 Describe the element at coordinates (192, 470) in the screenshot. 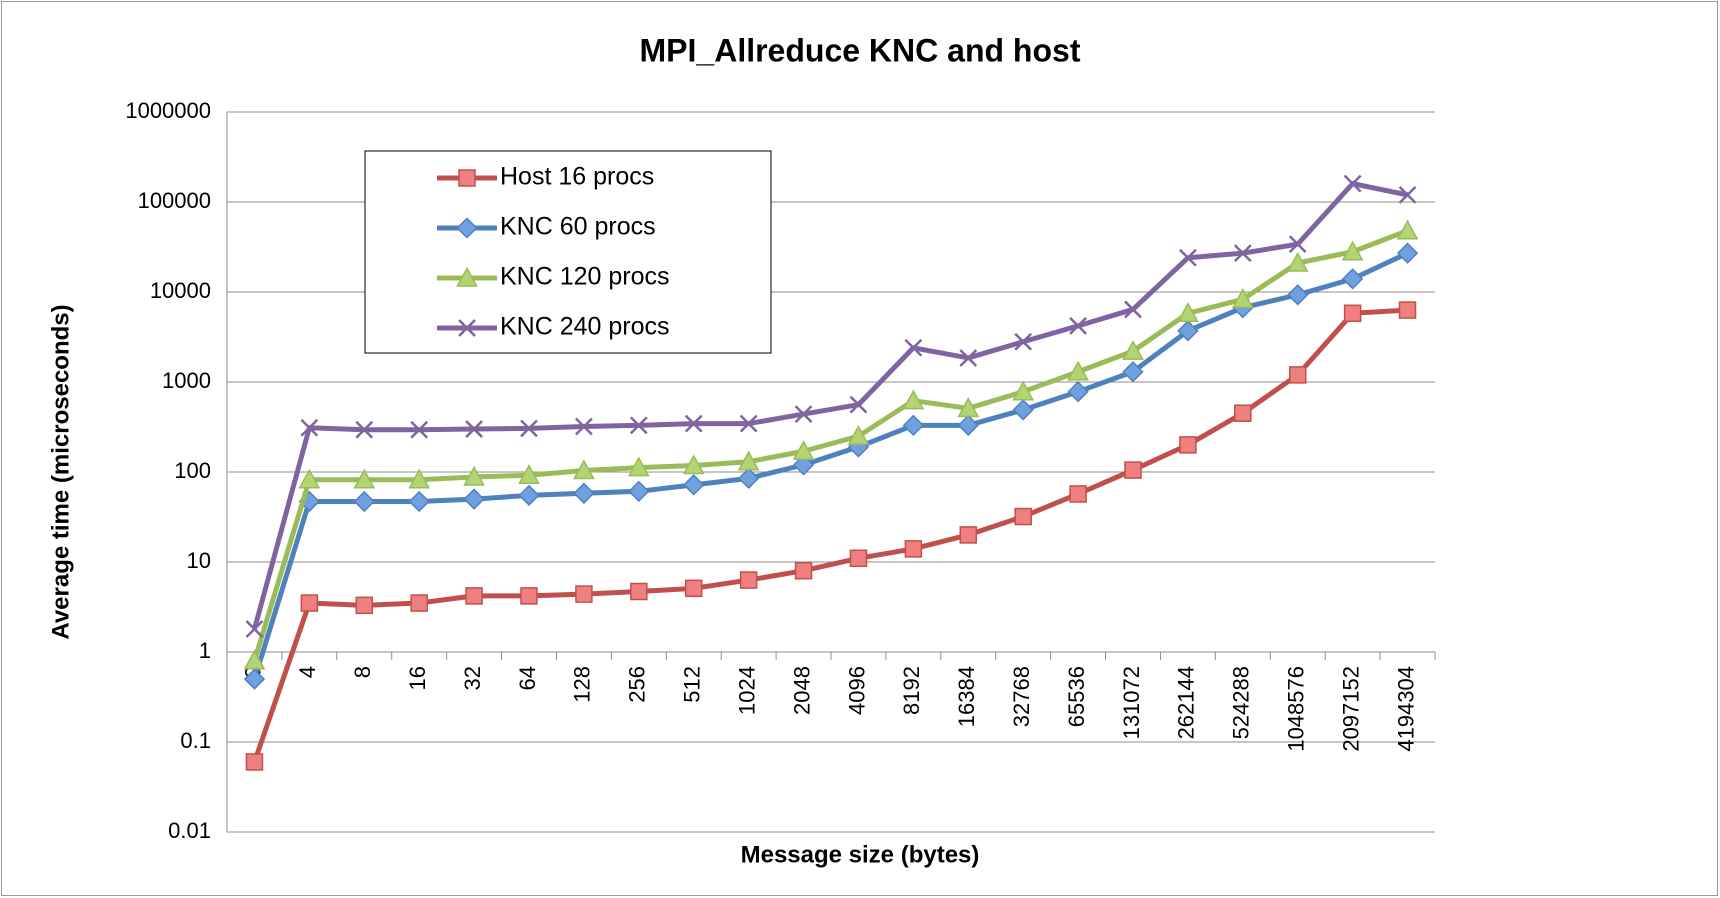

I see `y-tick-label: 100` at that location.